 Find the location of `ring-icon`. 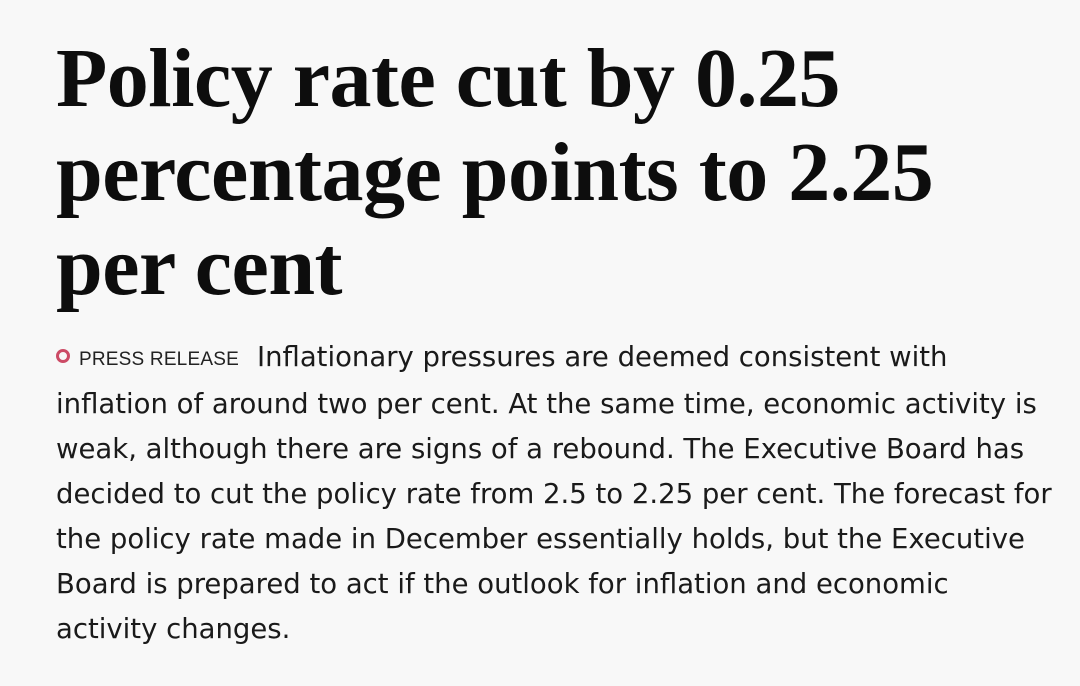

ring-icon is located at coordinates (63, 356).